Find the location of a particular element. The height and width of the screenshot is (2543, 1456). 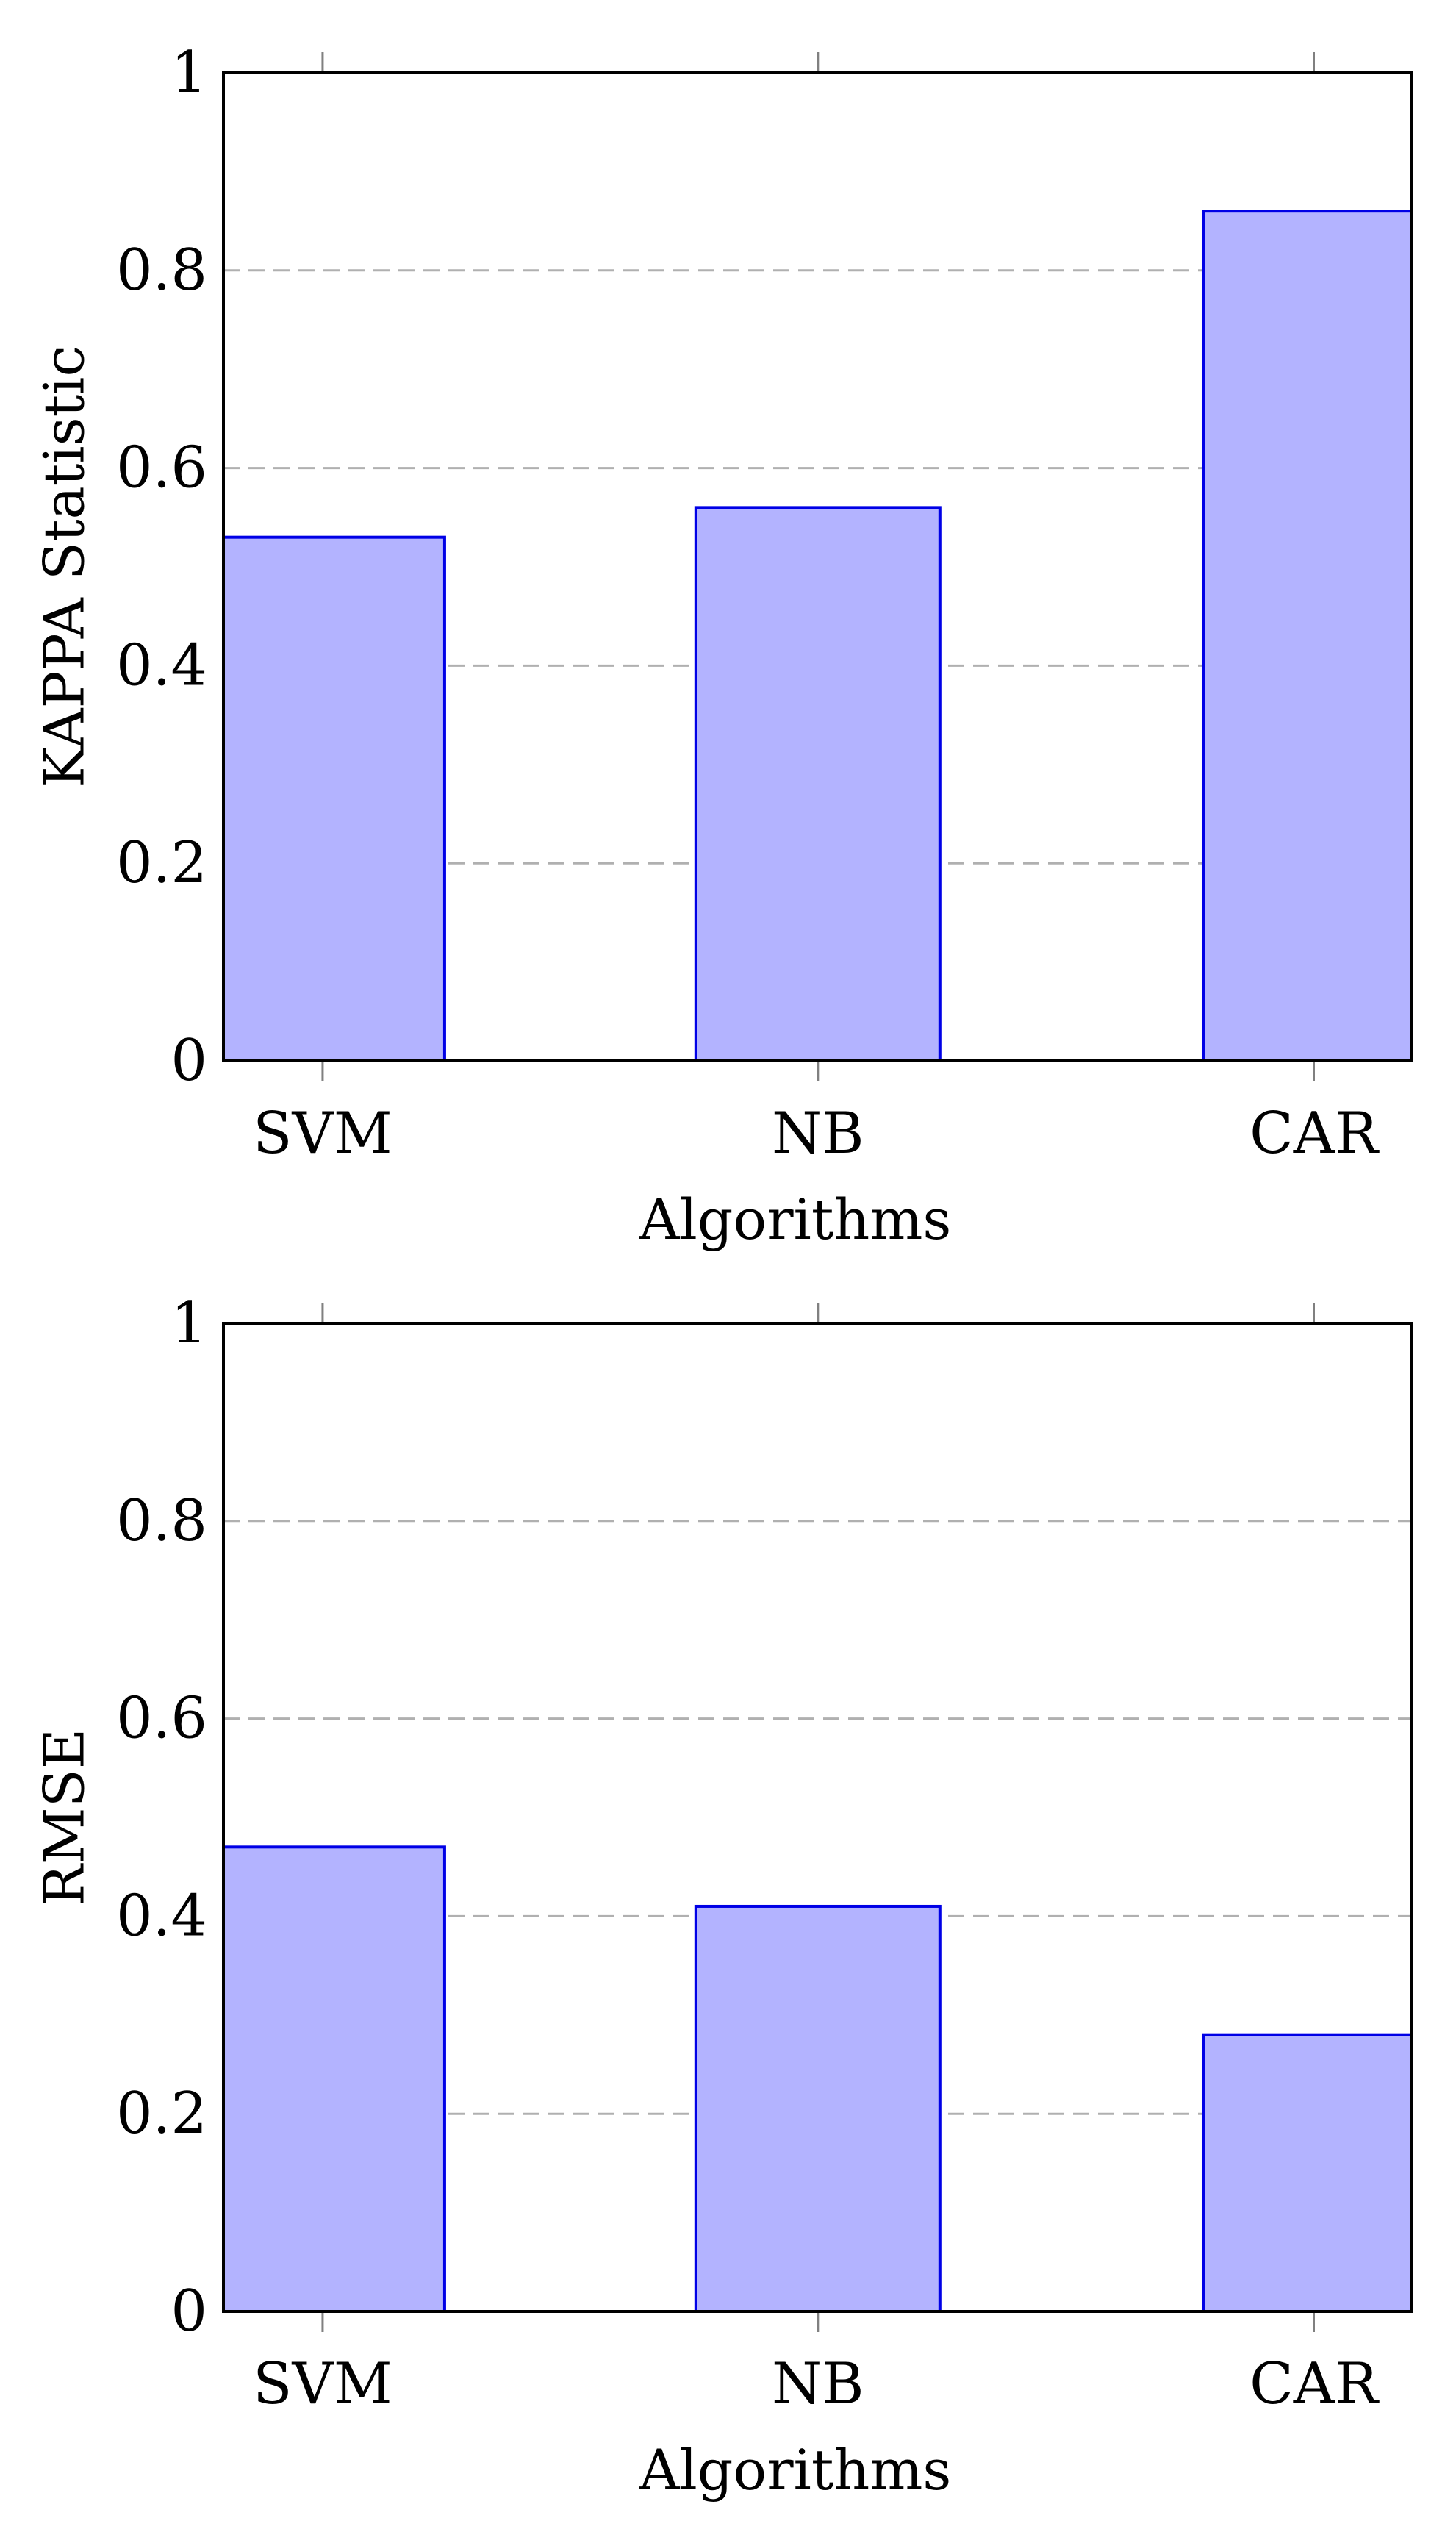

kappa-xtick-label: CAR is located at coordinates (1314, 1134).